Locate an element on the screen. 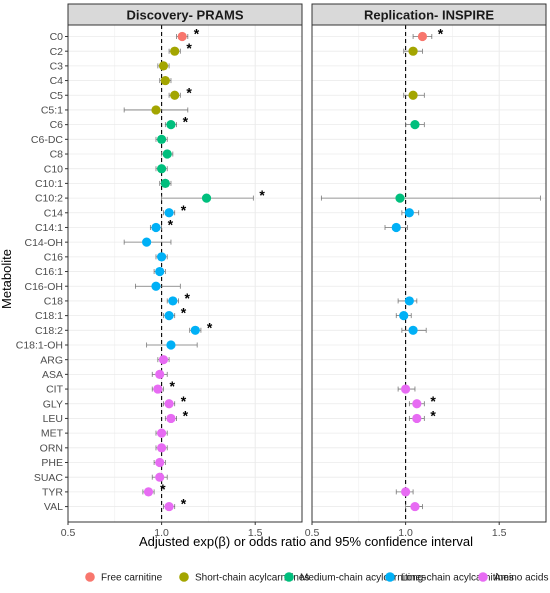 This screenshot has height=593, width=550. y-tick-label: C18:1 is located at coordinates (49, 316).